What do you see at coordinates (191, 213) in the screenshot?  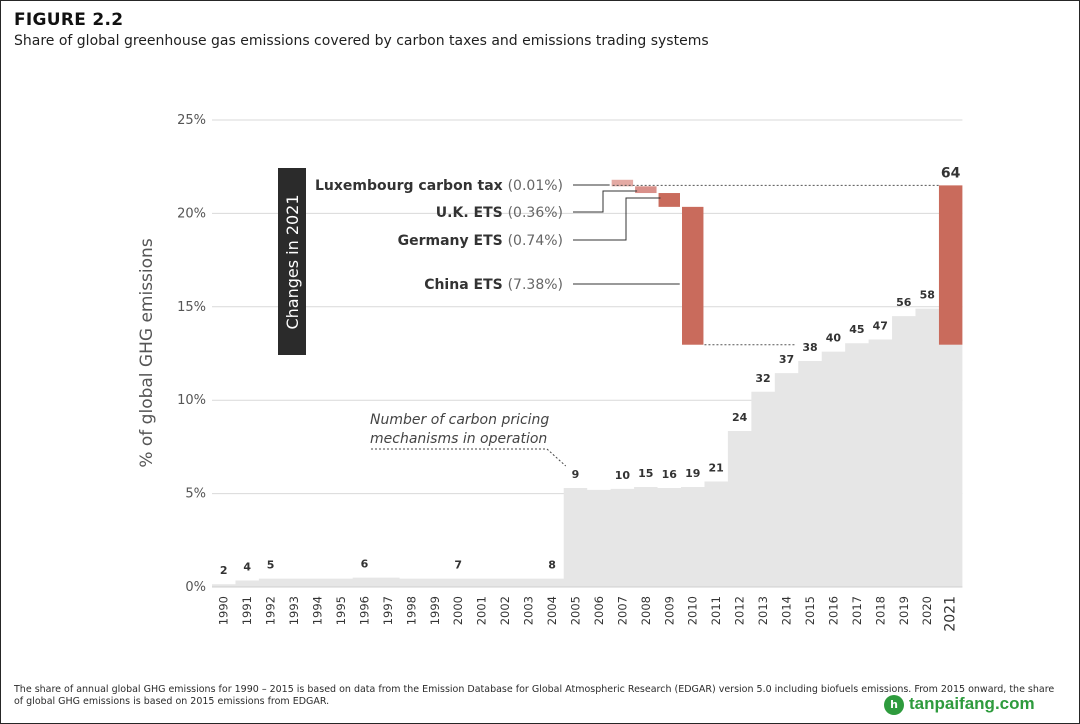 I see `y-tick-label: 20%` at bounding box center [191, 213].